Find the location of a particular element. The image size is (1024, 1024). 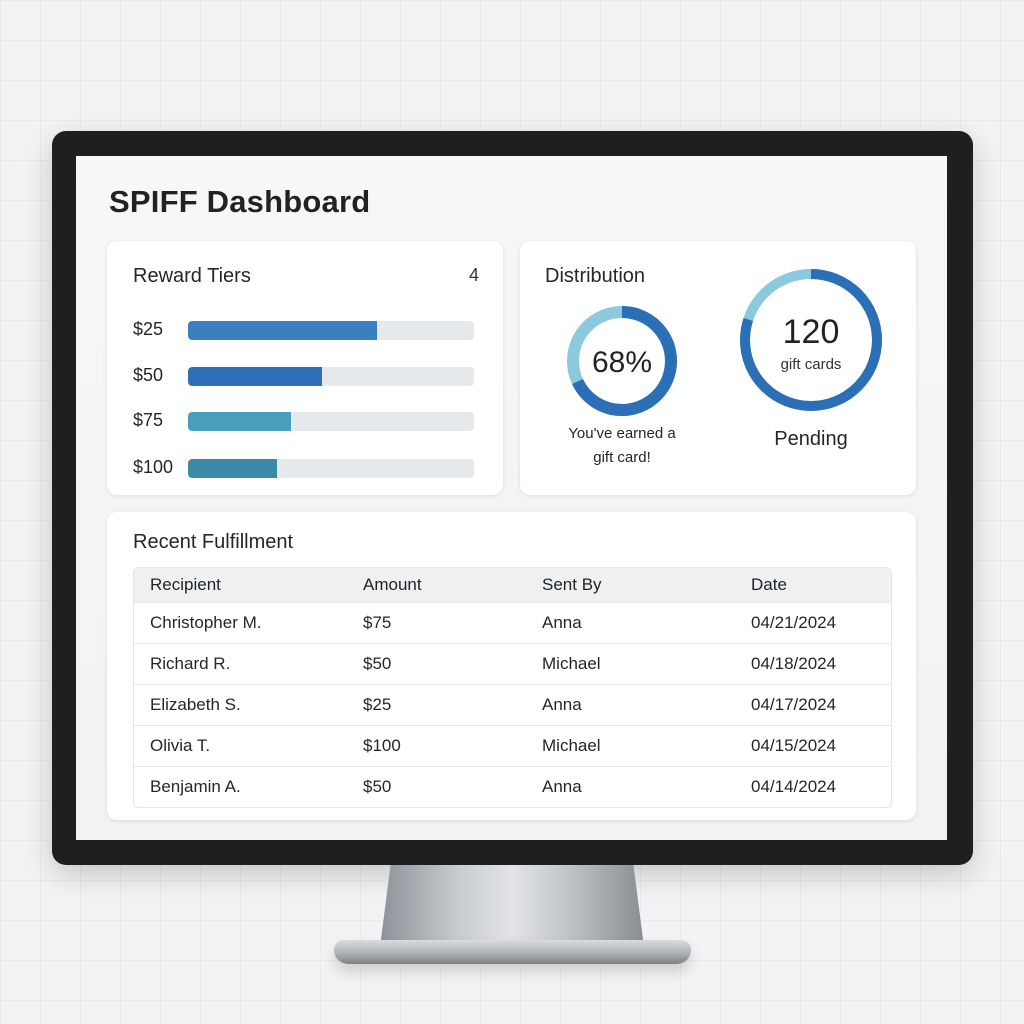

pending-progress-ring: 120 gift cards is located at coordinates (811, 340).